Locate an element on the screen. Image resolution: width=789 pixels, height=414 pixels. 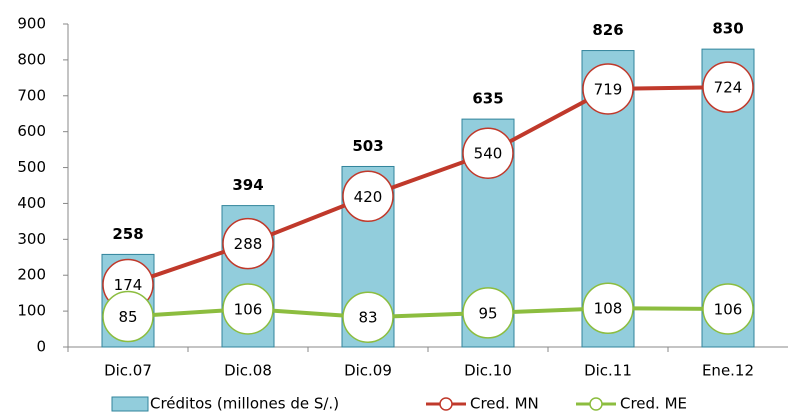
data-label: 95 is located at coordinates (487, 313).